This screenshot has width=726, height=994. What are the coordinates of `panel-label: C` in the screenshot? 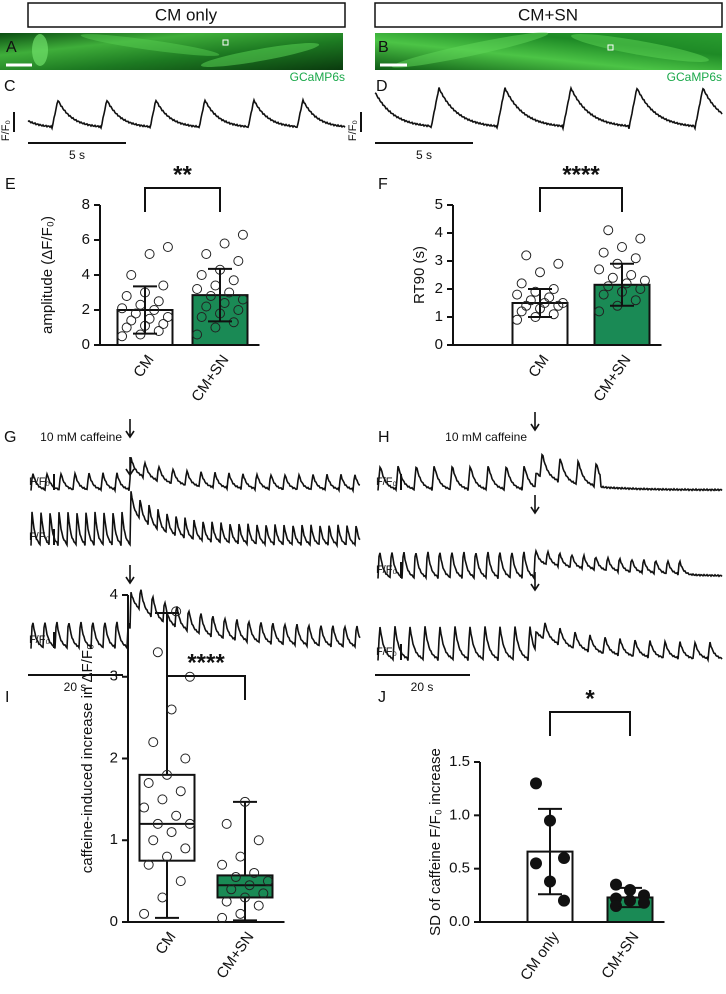 It's located at (10, 86).